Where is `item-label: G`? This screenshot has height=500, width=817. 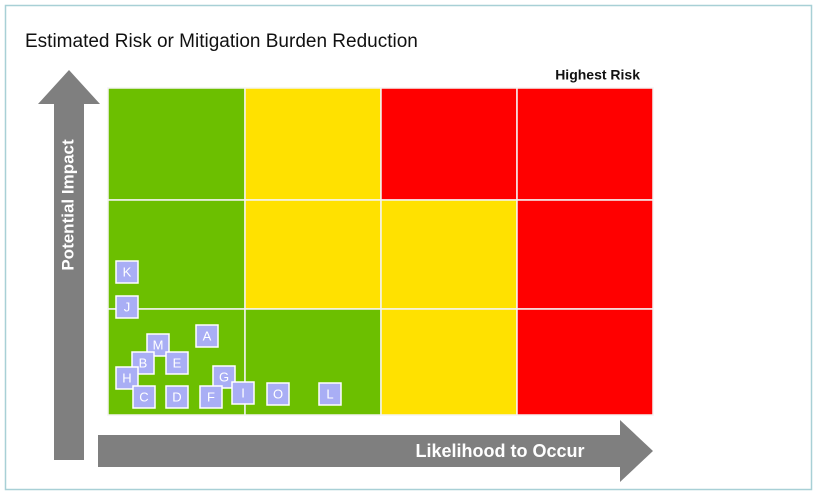
item-label: G is located at coordinates (224, 376).